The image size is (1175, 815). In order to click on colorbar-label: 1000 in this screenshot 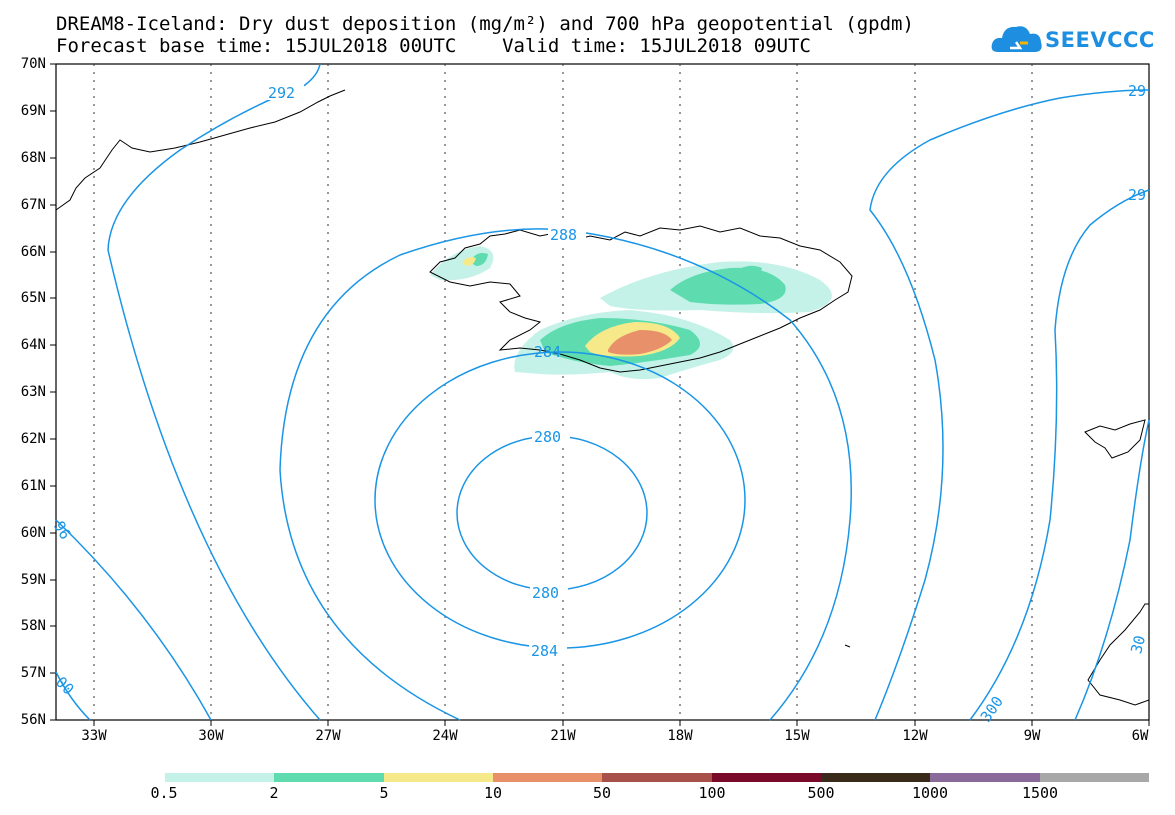, I will do `click(930, 793)`.